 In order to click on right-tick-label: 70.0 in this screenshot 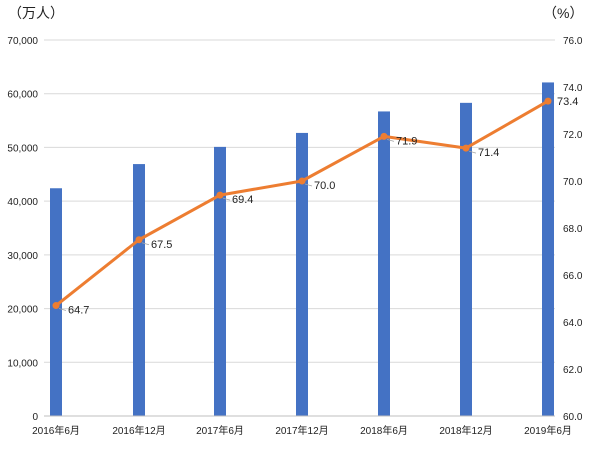, I will do `click(573, 182)`.